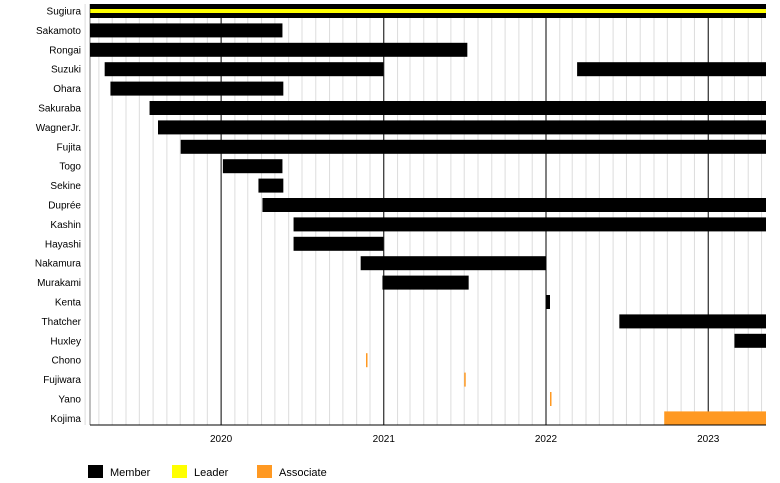  Describe the element at coordinates (63, 244) in the screenshot. I see `member-name-label: Hayashi` at that location.